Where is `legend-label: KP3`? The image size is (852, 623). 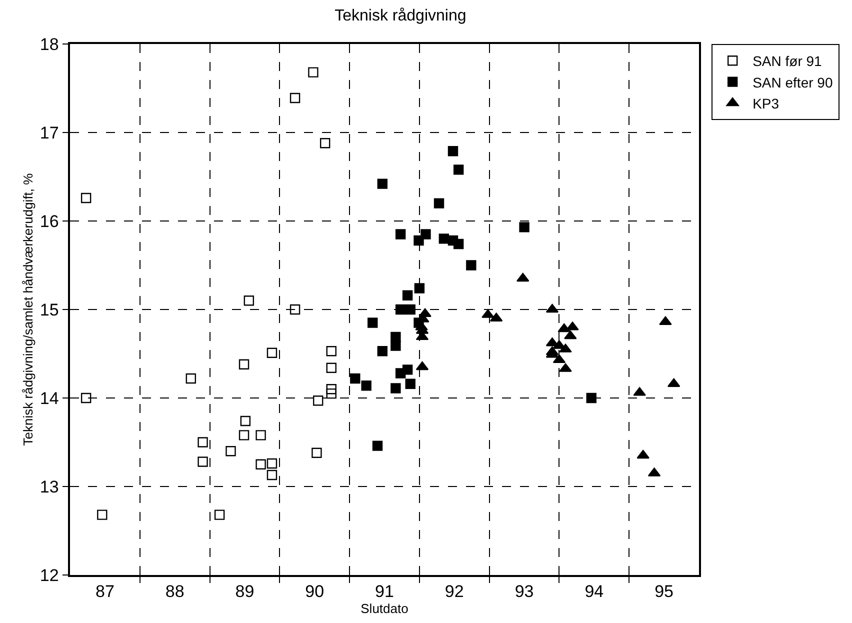
legend-label: KP3 is located at coordinates (766, 103).